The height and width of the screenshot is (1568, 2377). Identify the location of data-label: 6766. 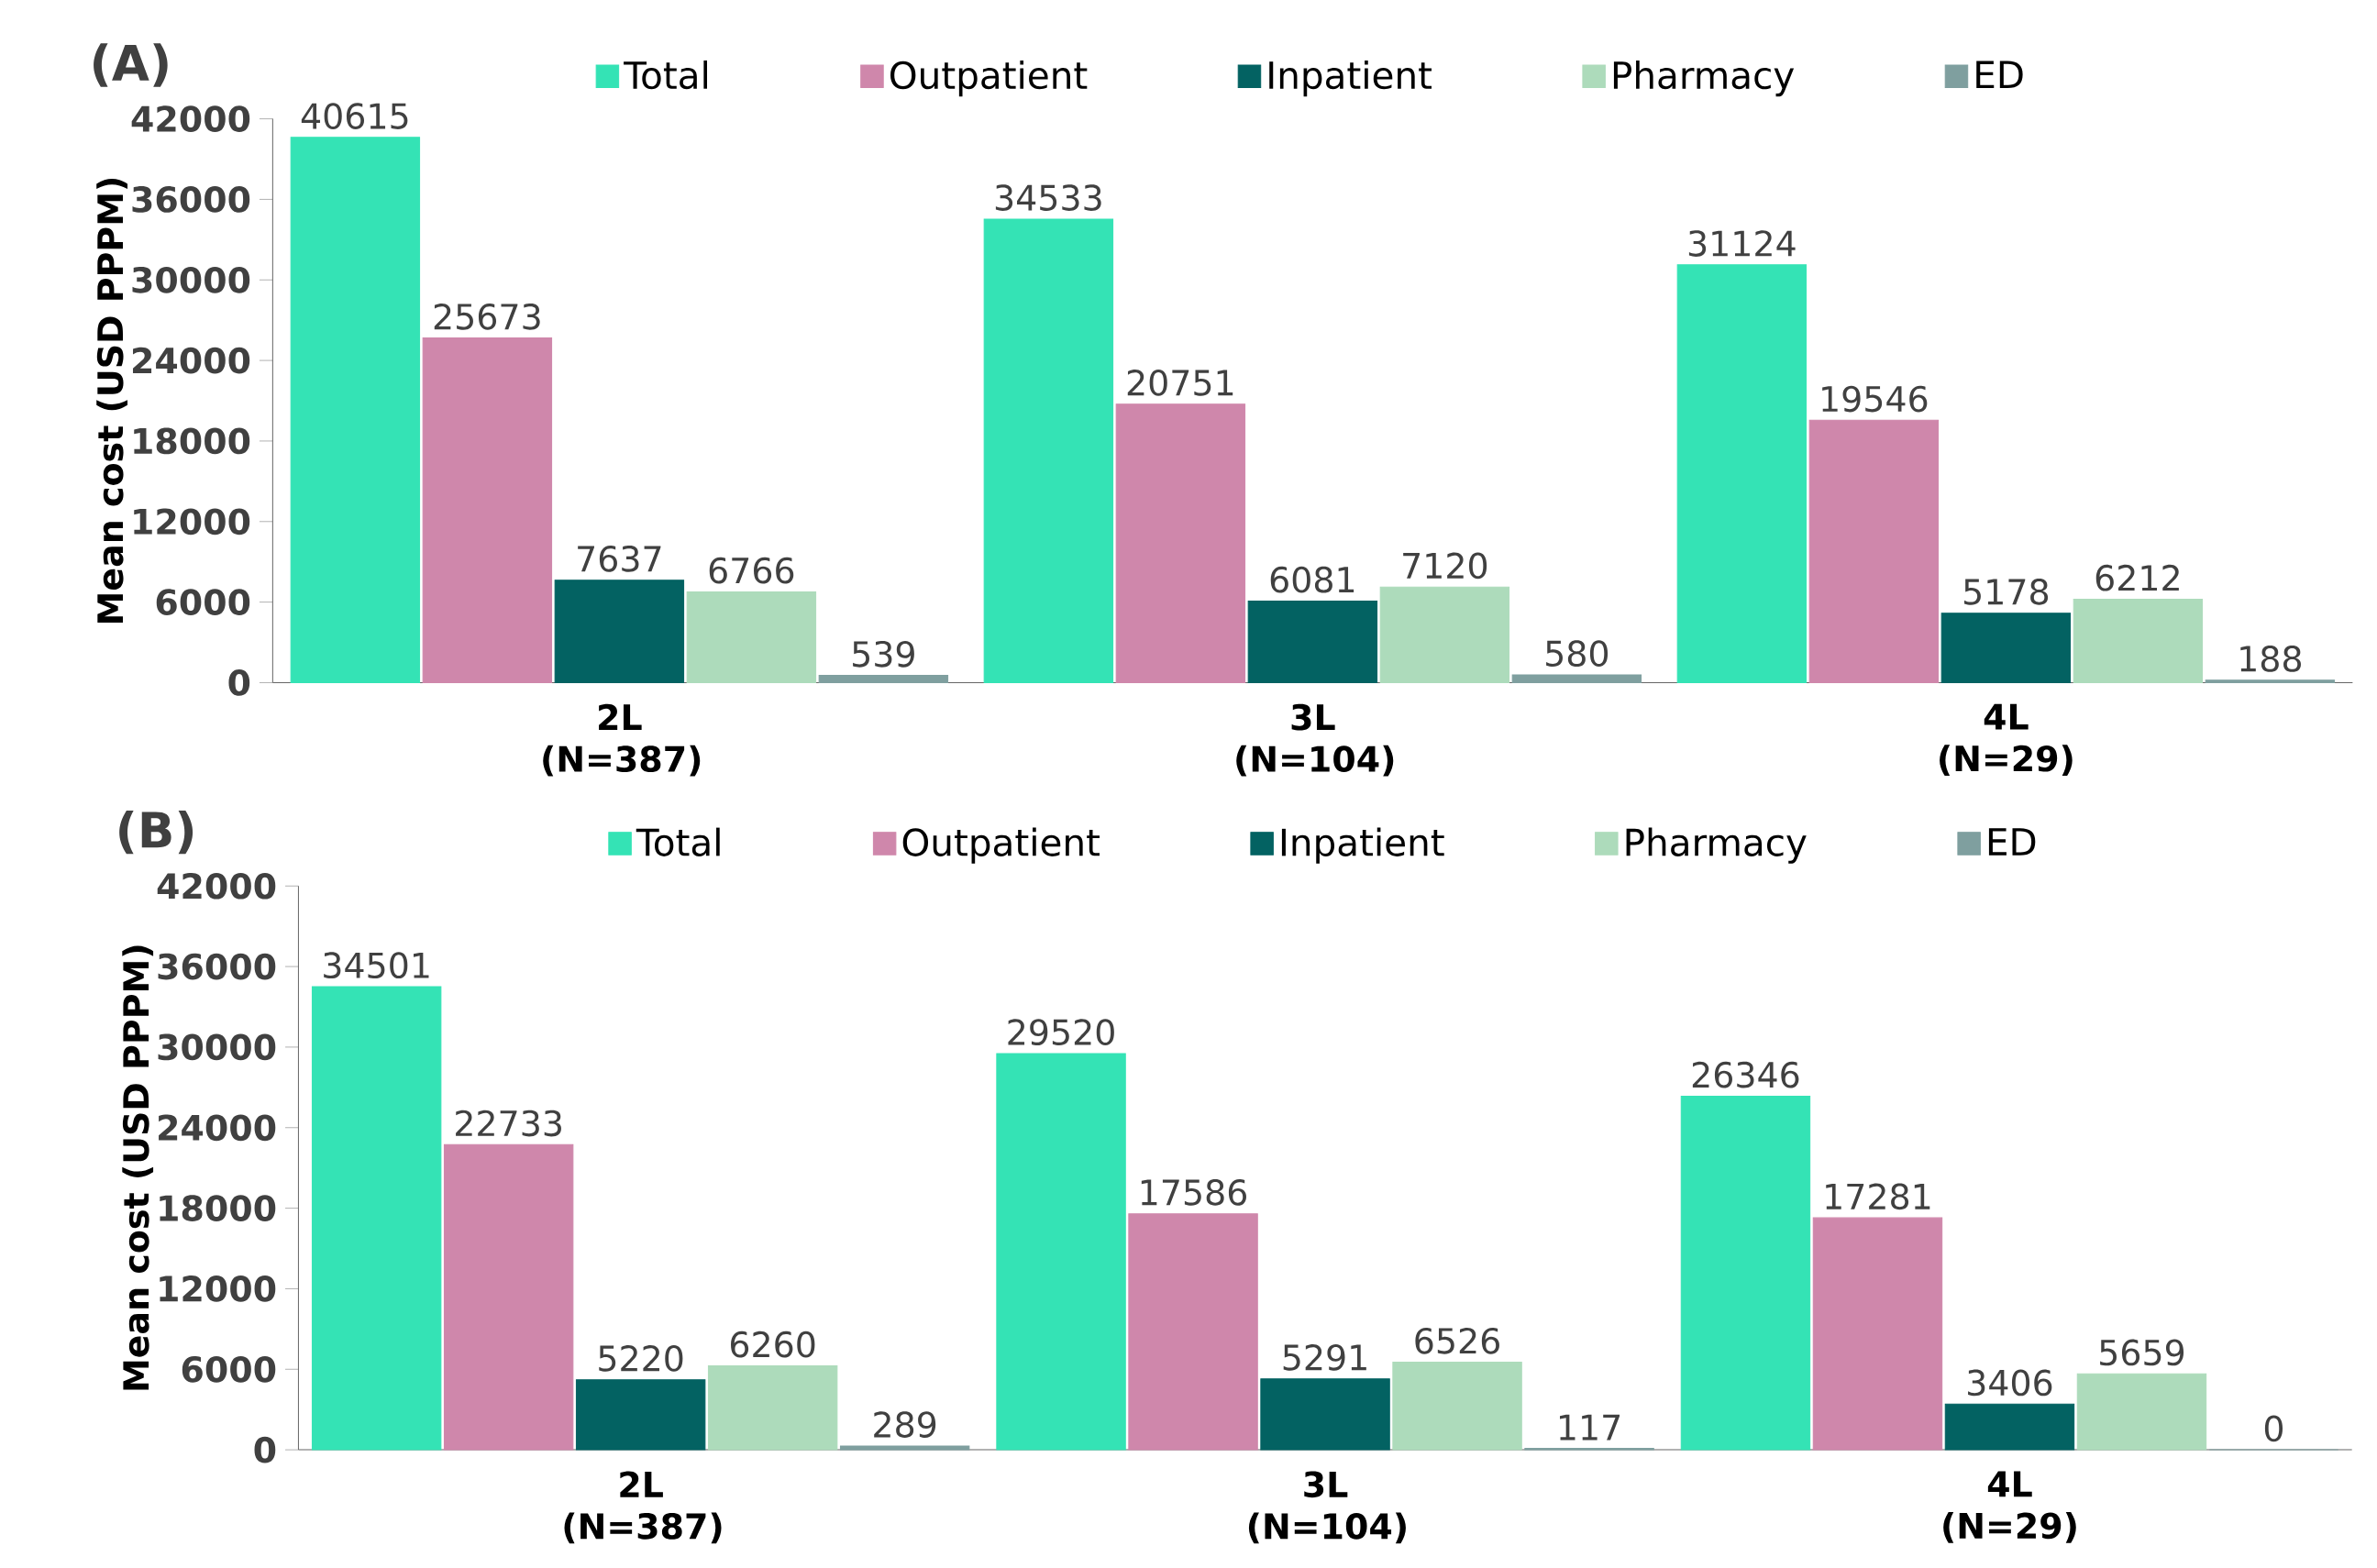
(751, 570).